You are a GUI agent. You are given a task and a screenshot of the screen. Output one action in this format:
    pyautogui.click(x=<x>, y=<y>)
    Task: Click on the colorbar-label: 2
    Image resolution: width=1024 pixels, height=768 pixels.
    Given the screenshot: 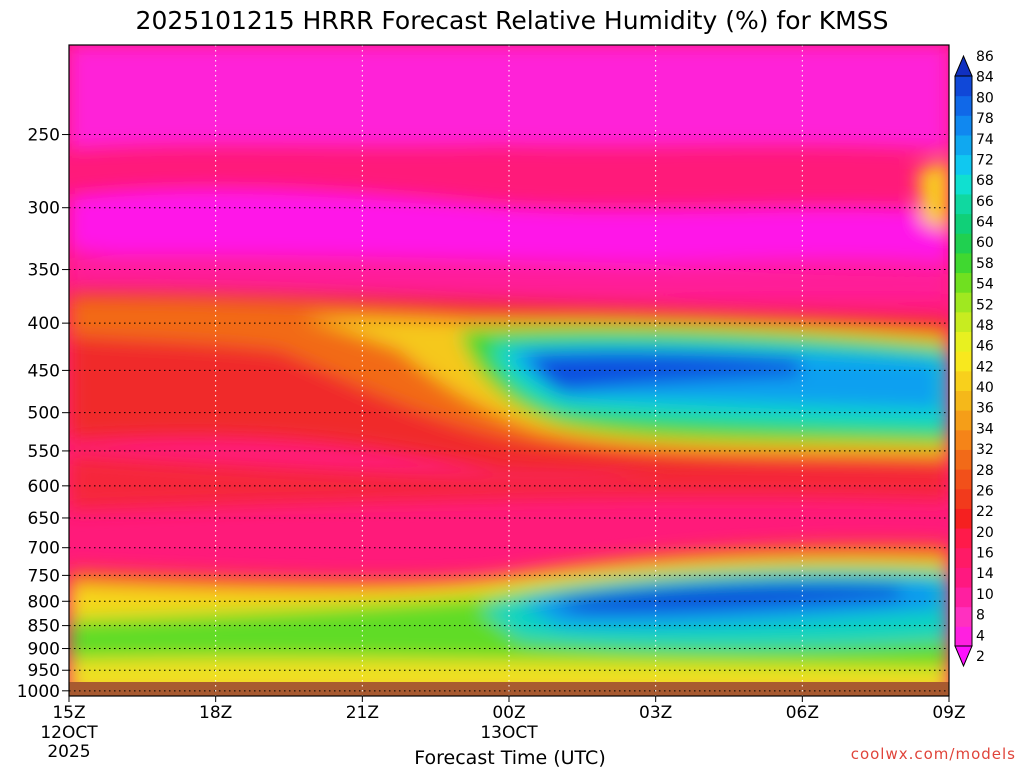 What is the action you would take?
    pyautogui.click(x=980, y=657)
    